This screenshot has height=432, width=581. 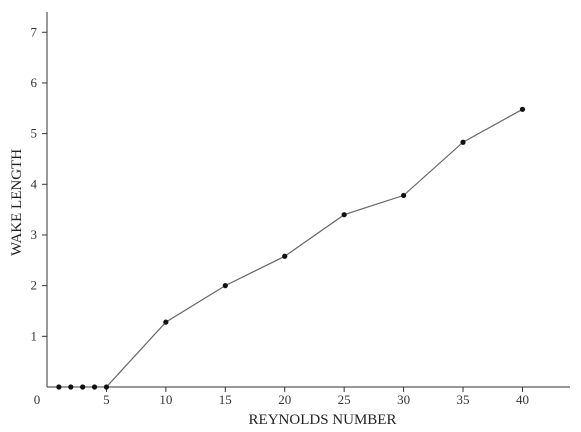 What do you see at coordinates (17, 202) in the screenshot?
I see `y-axis-title: WAKE LENGTH` at bounding box center [17, 202].